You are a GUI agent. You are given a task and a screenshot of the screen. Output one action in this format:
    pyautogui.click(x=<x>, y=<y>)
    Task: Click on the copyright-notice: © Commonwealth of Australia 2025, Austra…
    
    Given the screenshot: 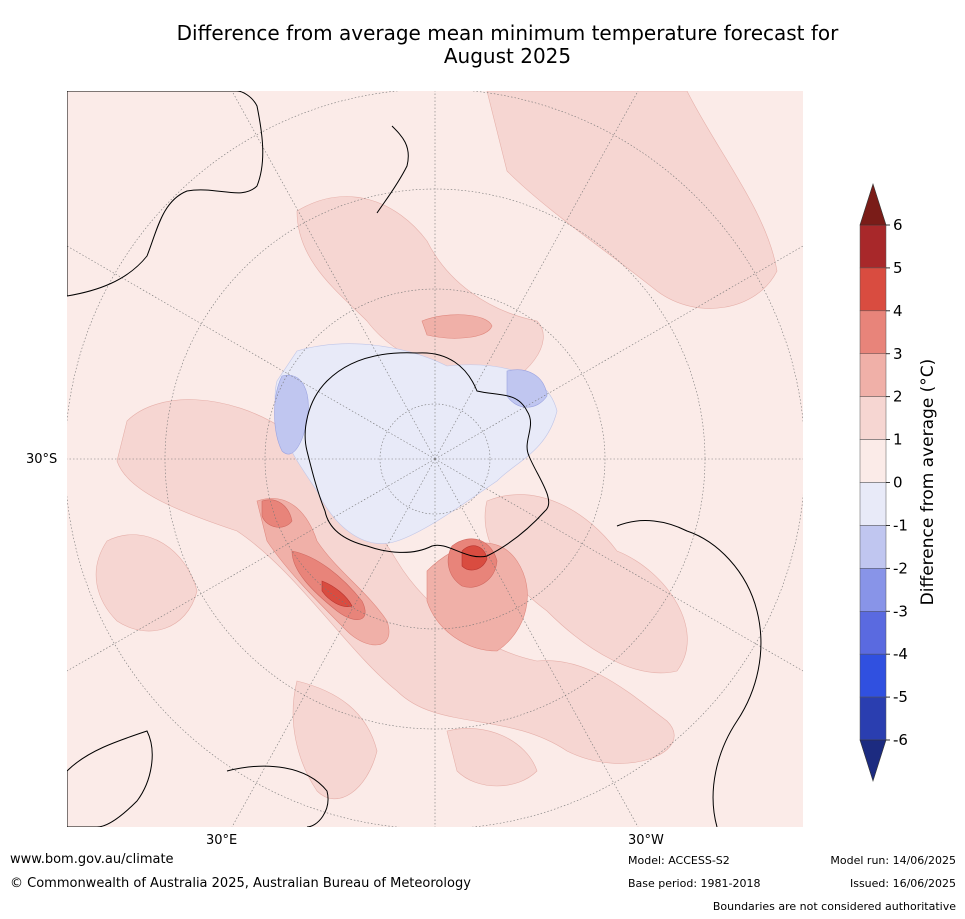 What is the action you would take?
    pyautogui.click(x=240, y=883)
    